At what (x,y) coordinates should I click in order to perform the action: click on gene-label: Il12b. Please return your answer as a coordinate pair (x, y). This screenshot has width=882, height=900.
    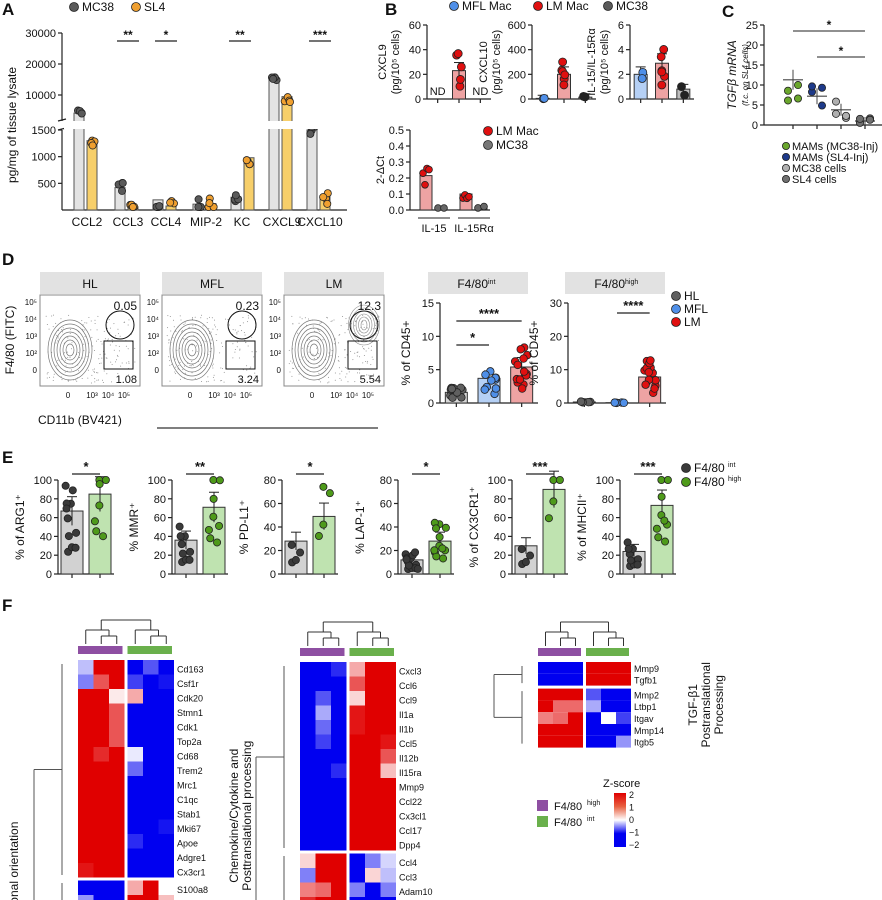
    Looking at the image, I should click on (409, 759).